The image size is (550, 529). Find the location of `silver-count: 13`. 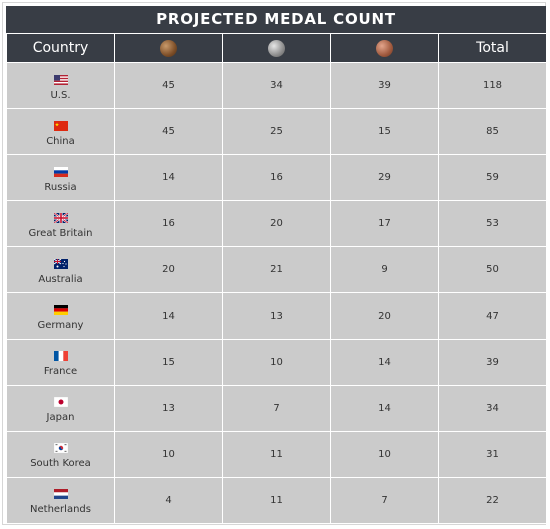

silver-count: 13 is located at coordinates (276, 316).